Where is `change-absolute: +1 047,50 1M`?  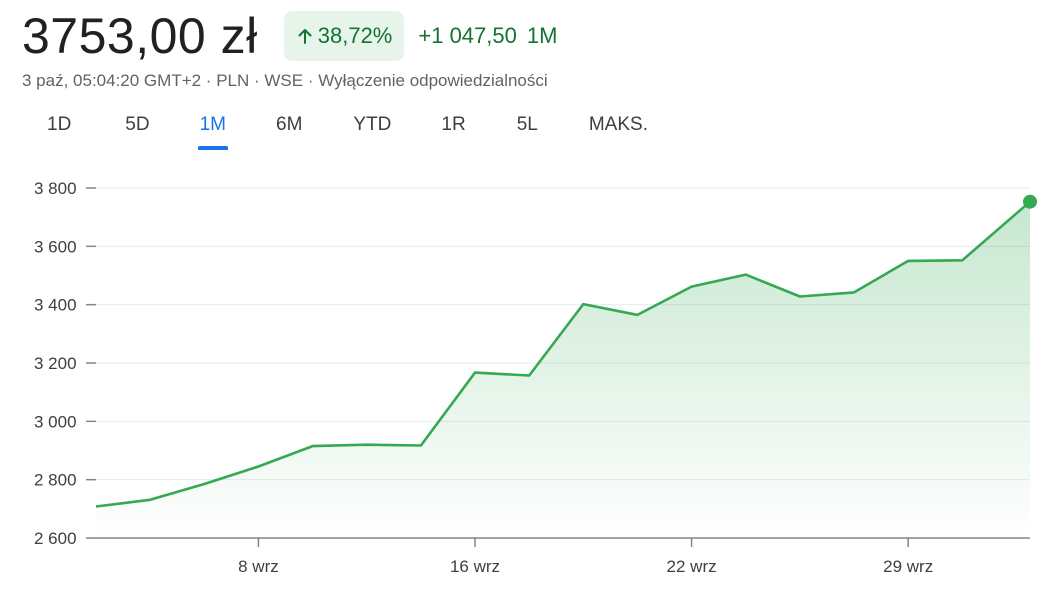
change-absolute: +1 047,50 1M is located at coordinates (487, 36).